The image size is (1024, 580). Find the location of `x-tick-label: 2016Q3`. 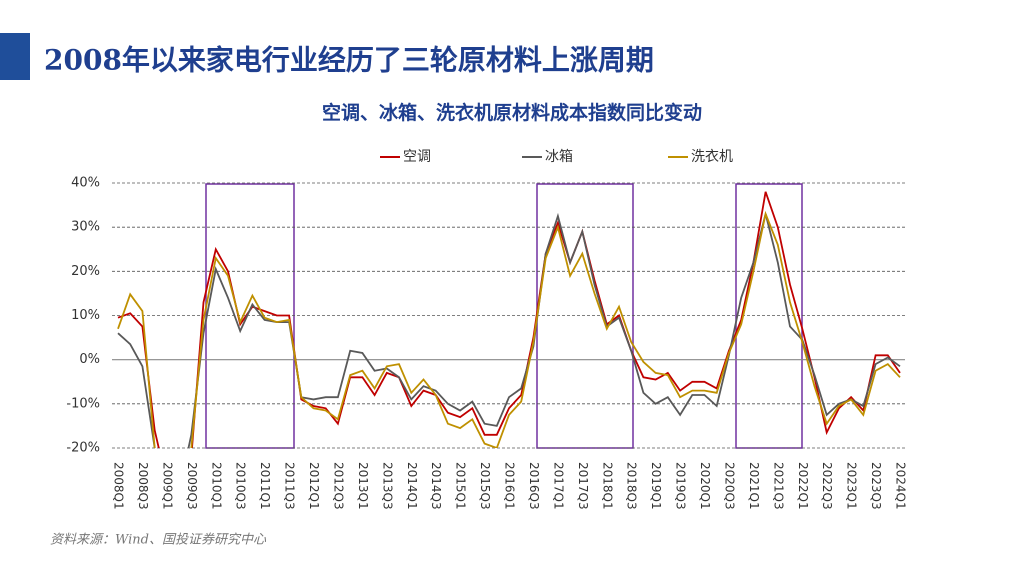

x-tick-label: 2016Q3 is located at coordinates (534, 486).